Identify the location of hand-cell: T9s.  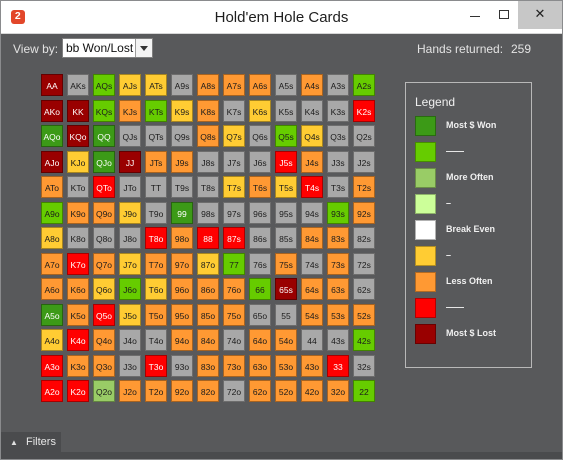
(182, 187).